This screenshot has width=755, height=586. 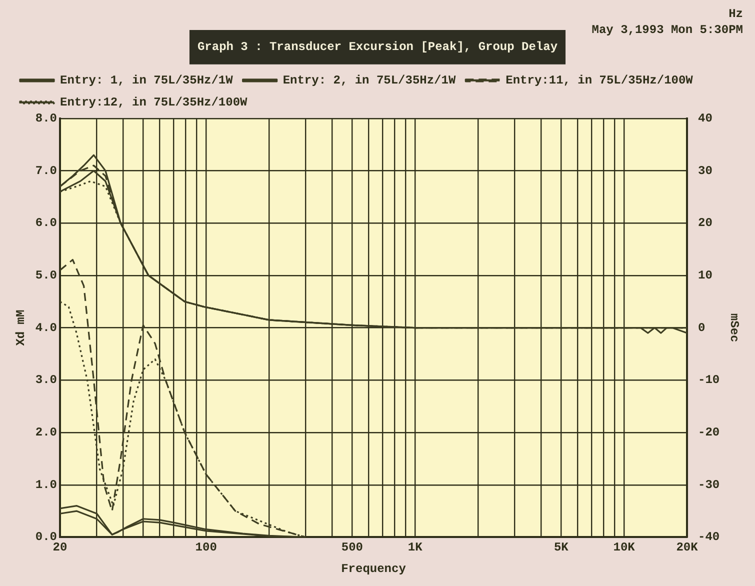 What do you see at coordinates (46, 485) in the screenshot?
I see `y-tick-label: 1.0` at bounding box center [46, 485].